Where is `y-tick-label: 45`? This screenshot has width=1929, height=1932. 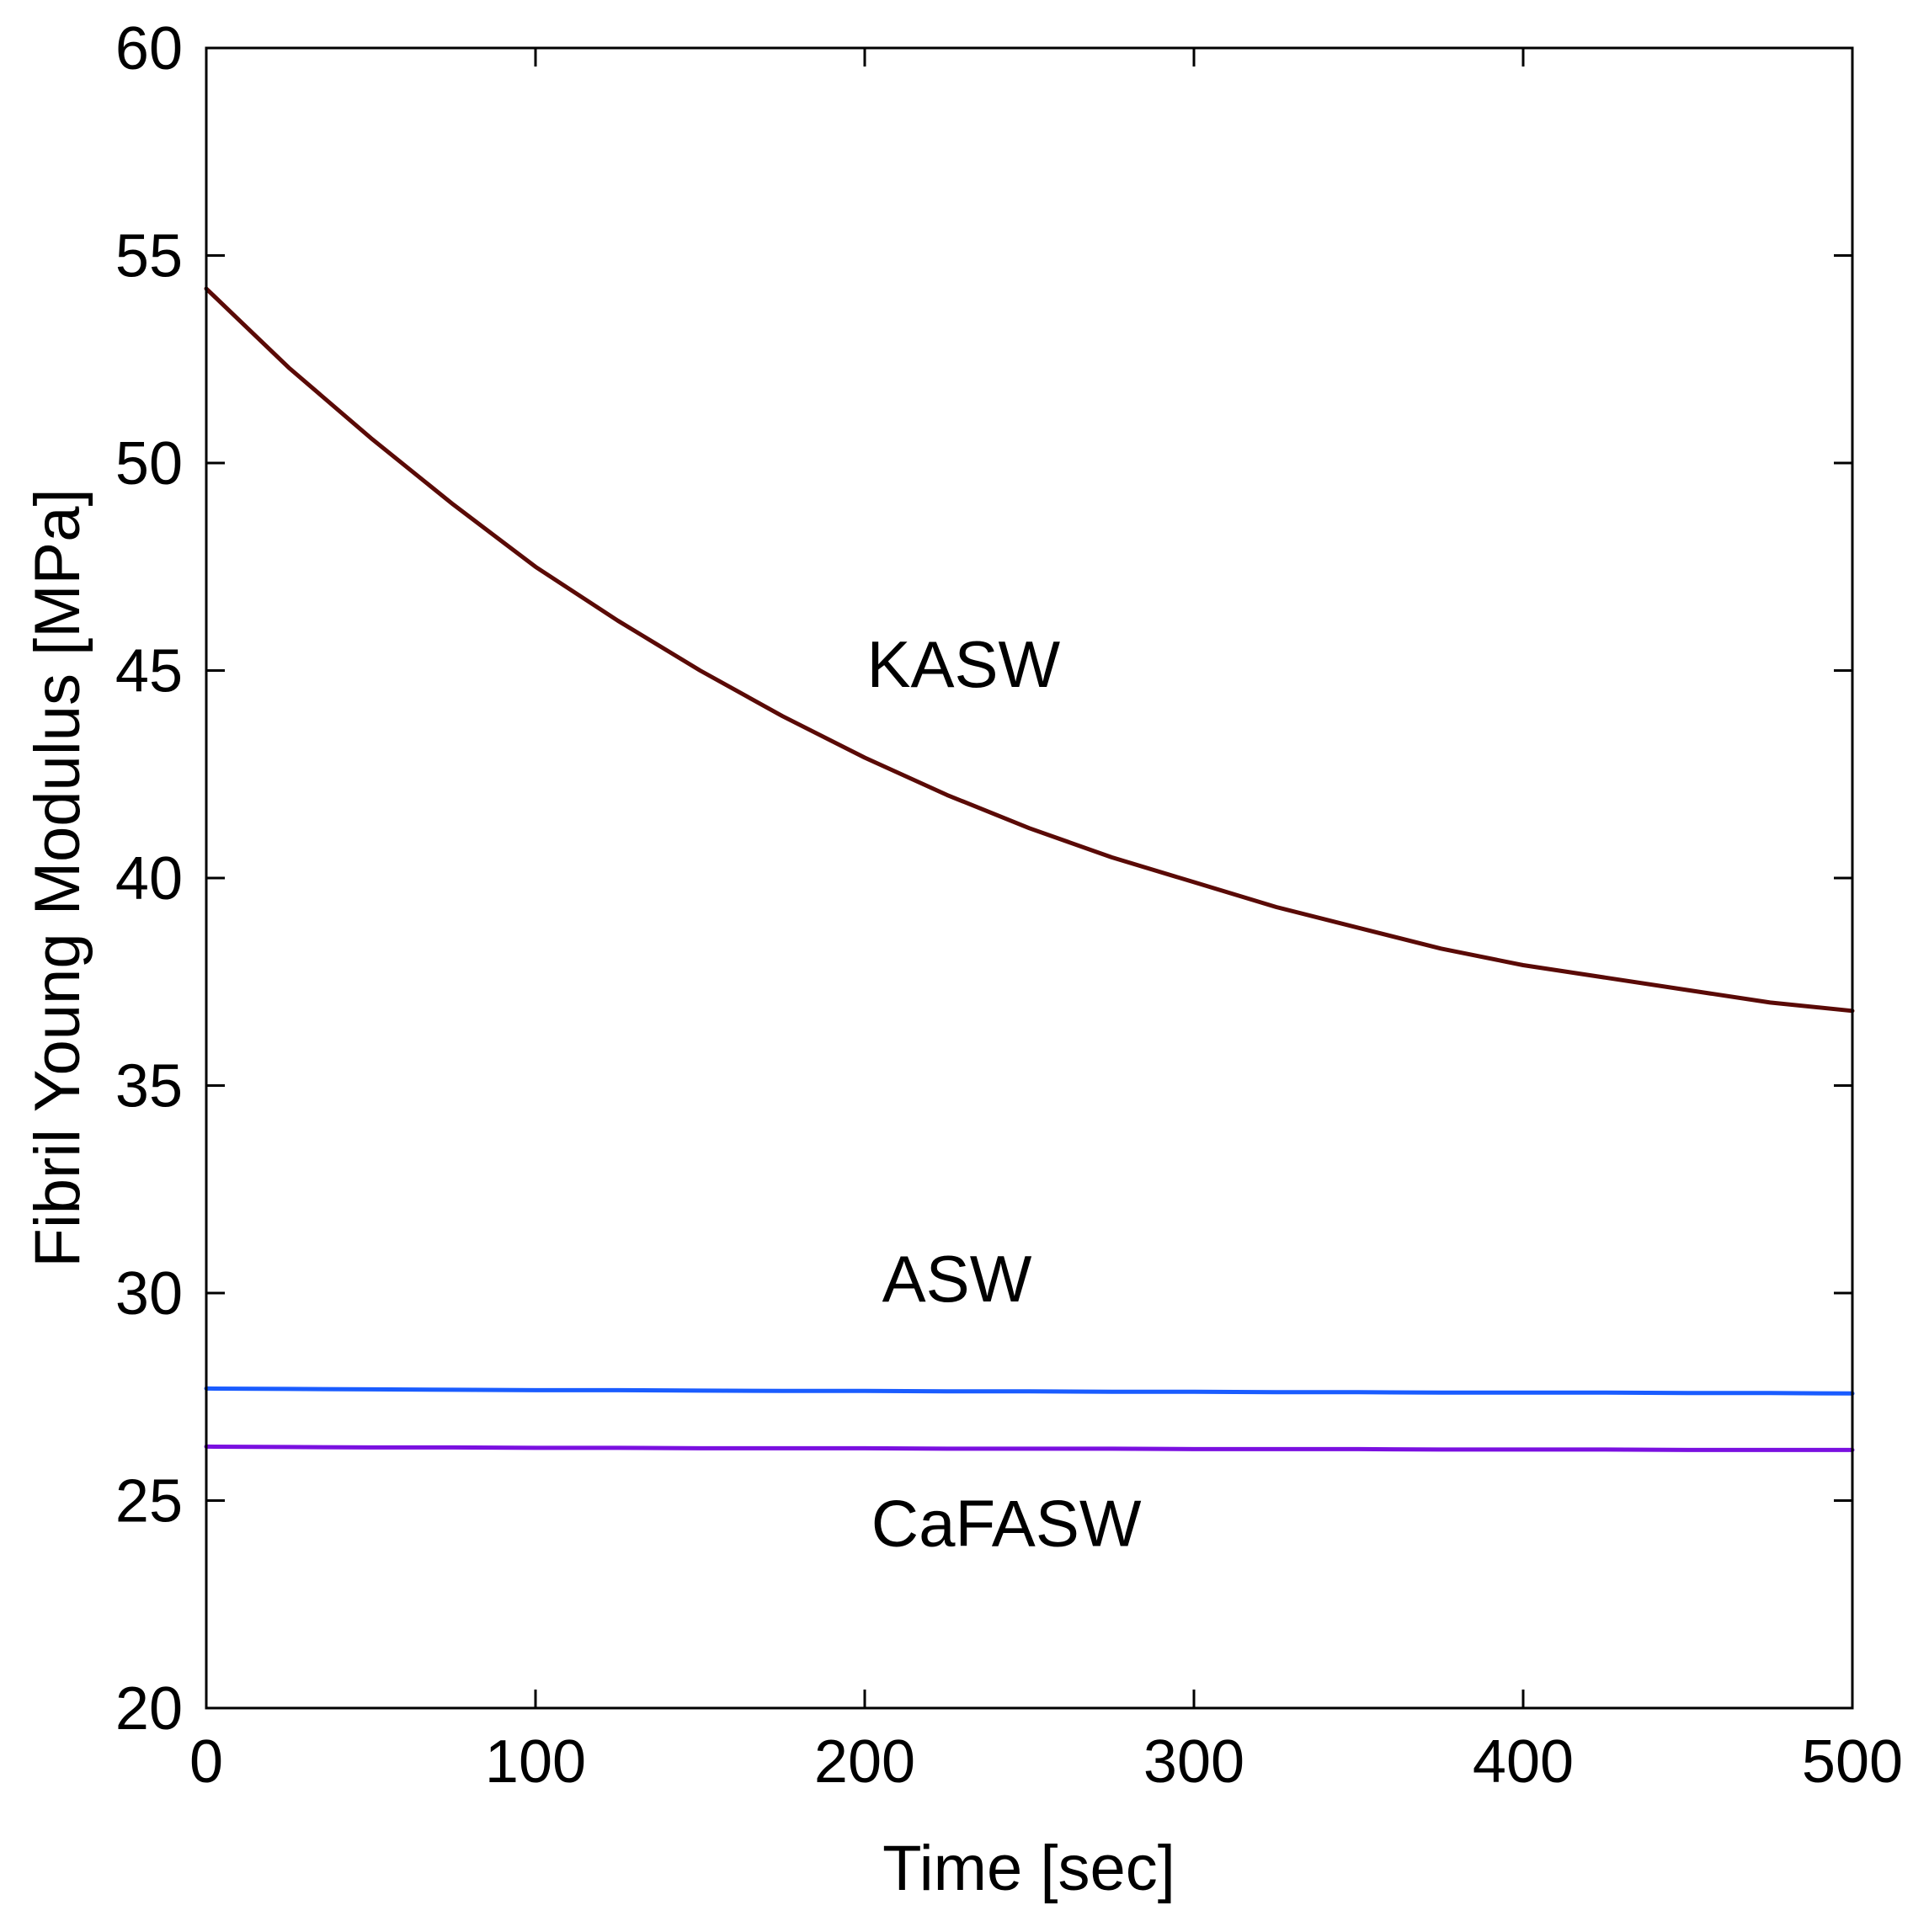
y-tick-label: 45 is located at coordinates (149, 672).